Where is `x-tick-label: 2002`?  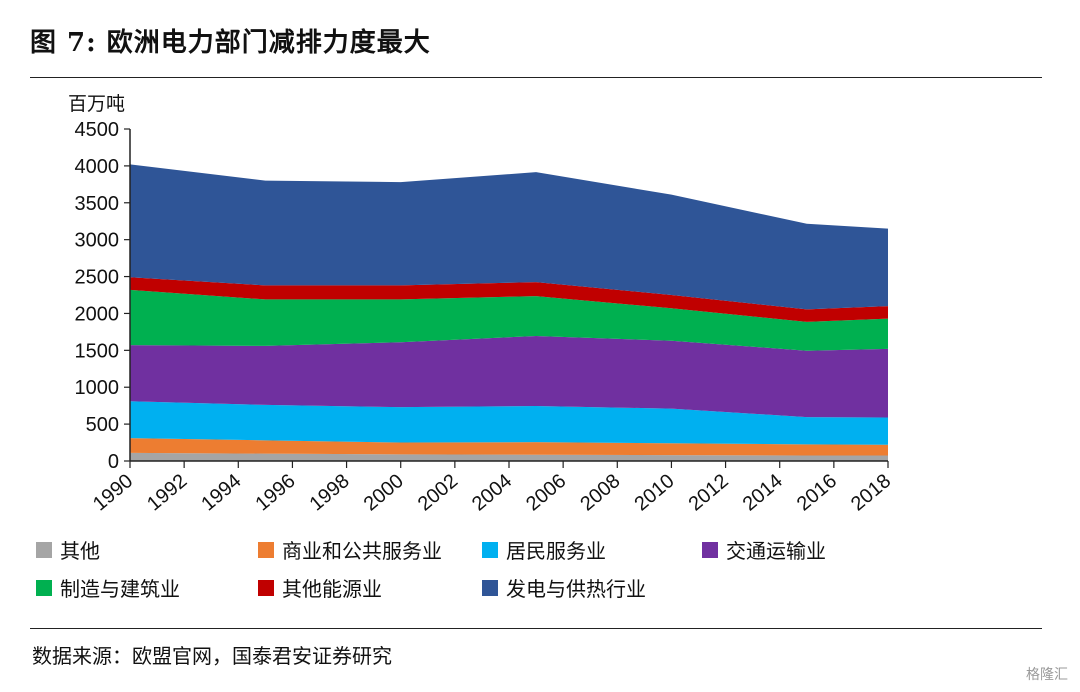 x-tick-label: 2002 is located at coordinates (438, 492).